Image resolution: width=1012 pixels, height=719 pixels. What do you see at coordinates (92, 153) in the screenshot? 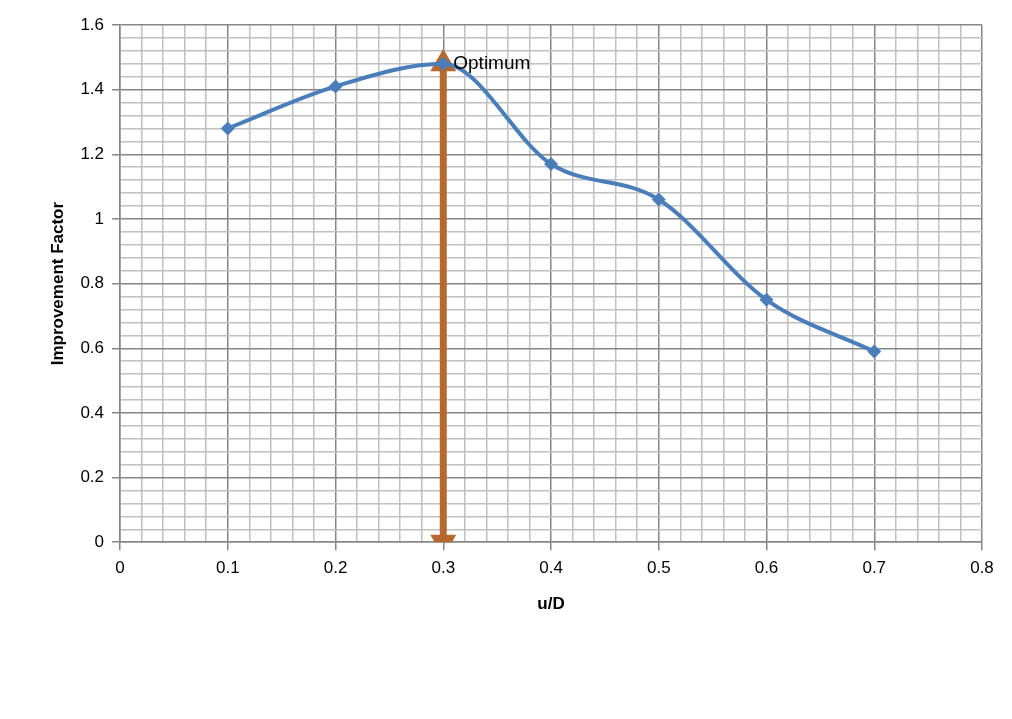
I see `y-tick-label: 1.2` at bounding box center [92, 153].